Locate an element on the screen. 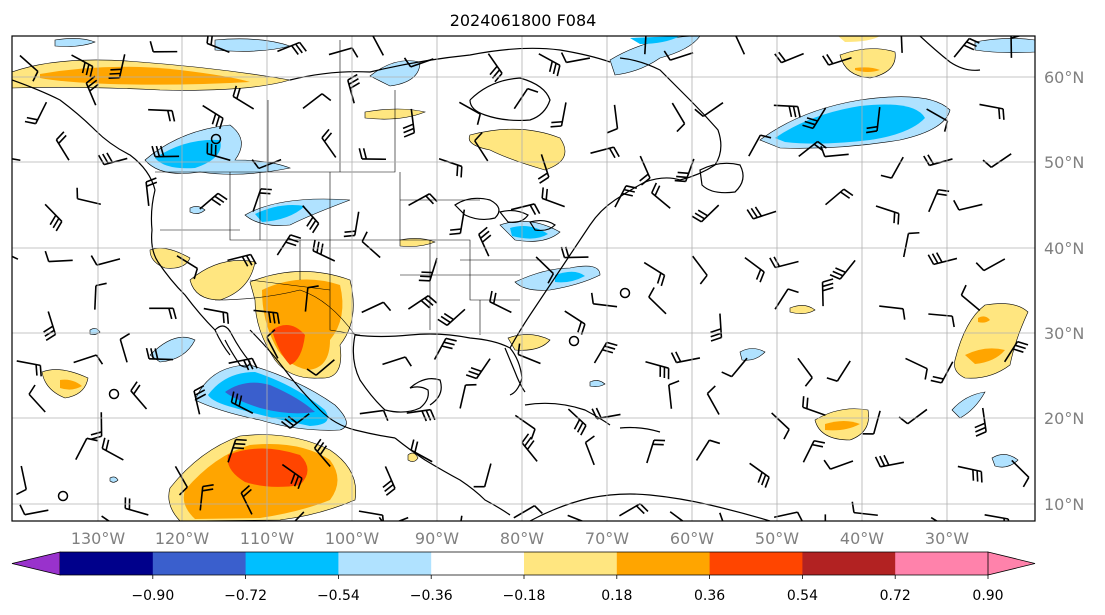 The height and width of the screenshot is (615, 1105). longitude-label: 60°W is located at coordinates (692, 538).